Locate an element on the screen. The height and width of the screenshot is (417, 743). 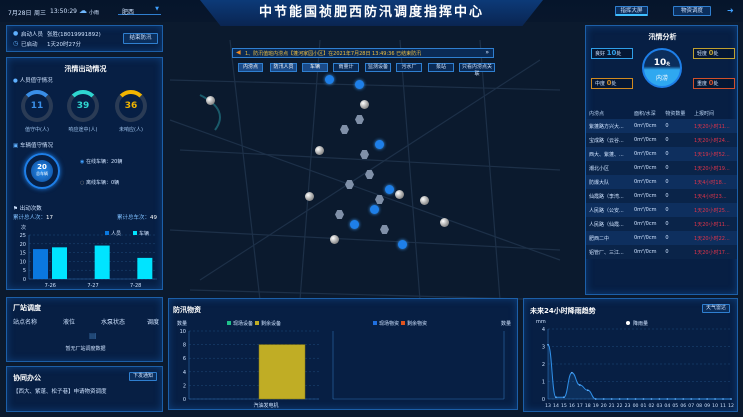
x-tick-label: 7-26 is located at coordinates (50, 286).